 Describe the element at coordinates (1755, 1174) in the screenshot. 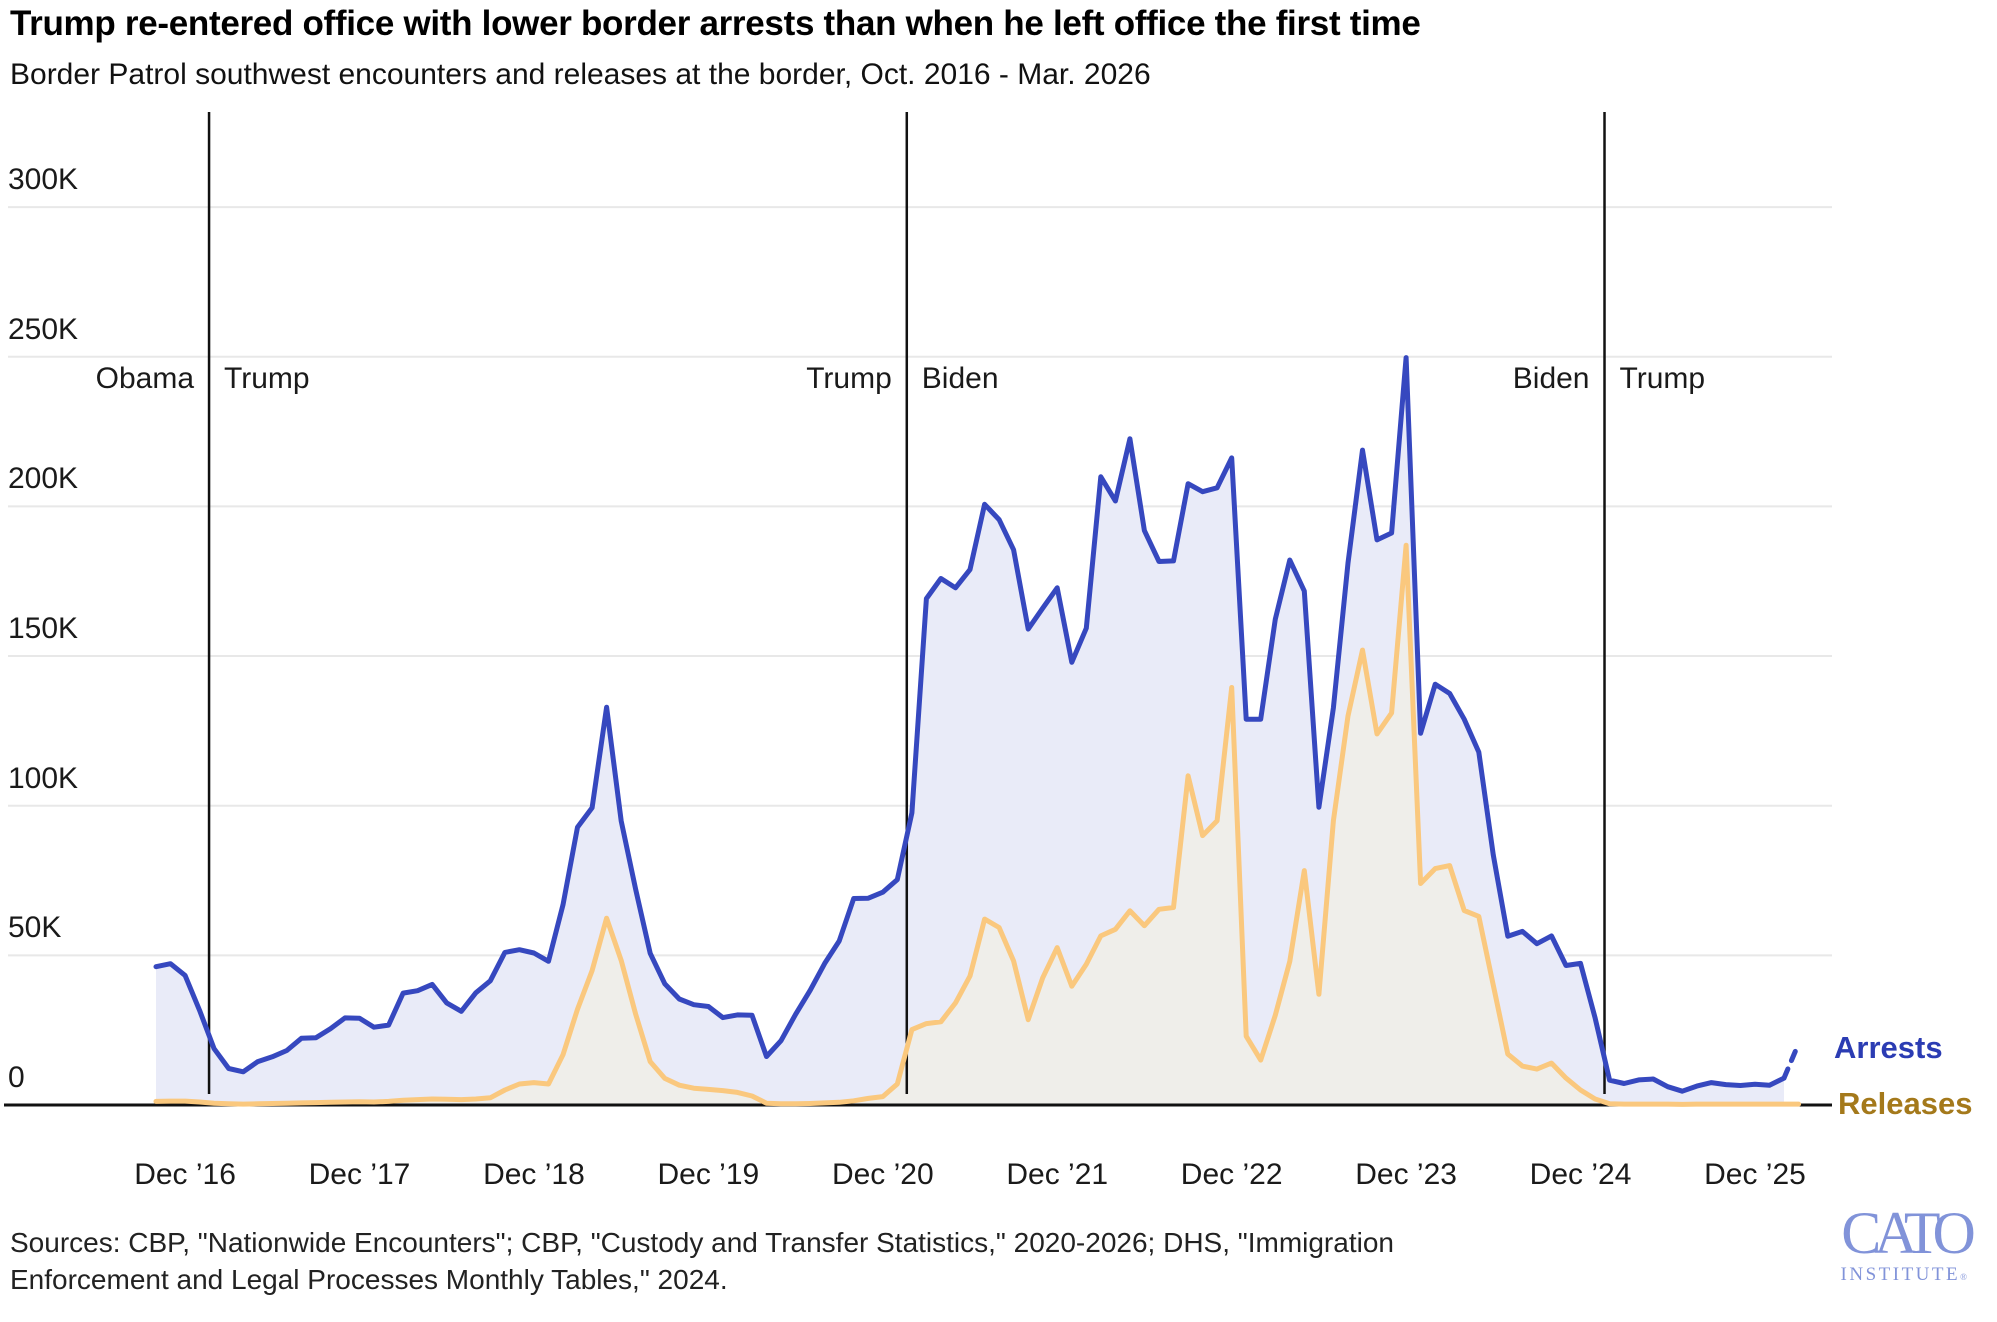

I see `x-tick-label: Dec ’25` at that location.